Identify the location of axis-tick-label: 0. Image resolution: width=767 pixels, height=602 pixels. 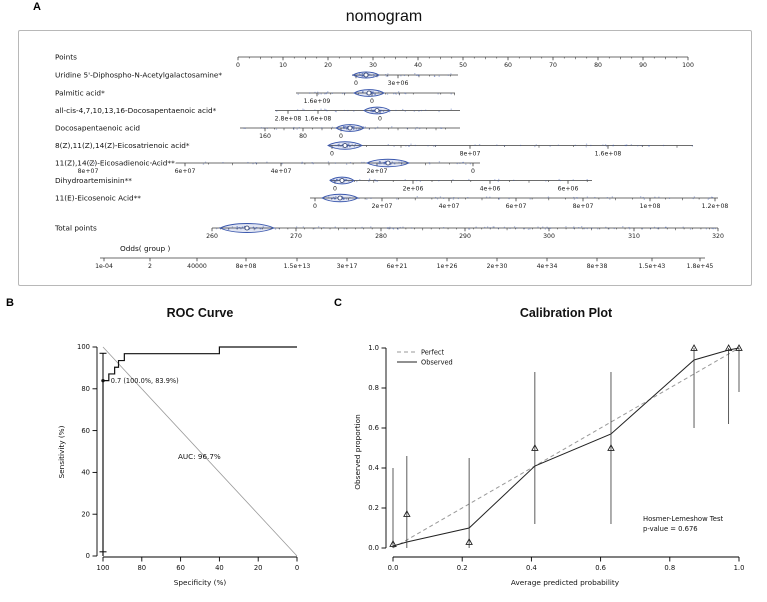
(315, 206).